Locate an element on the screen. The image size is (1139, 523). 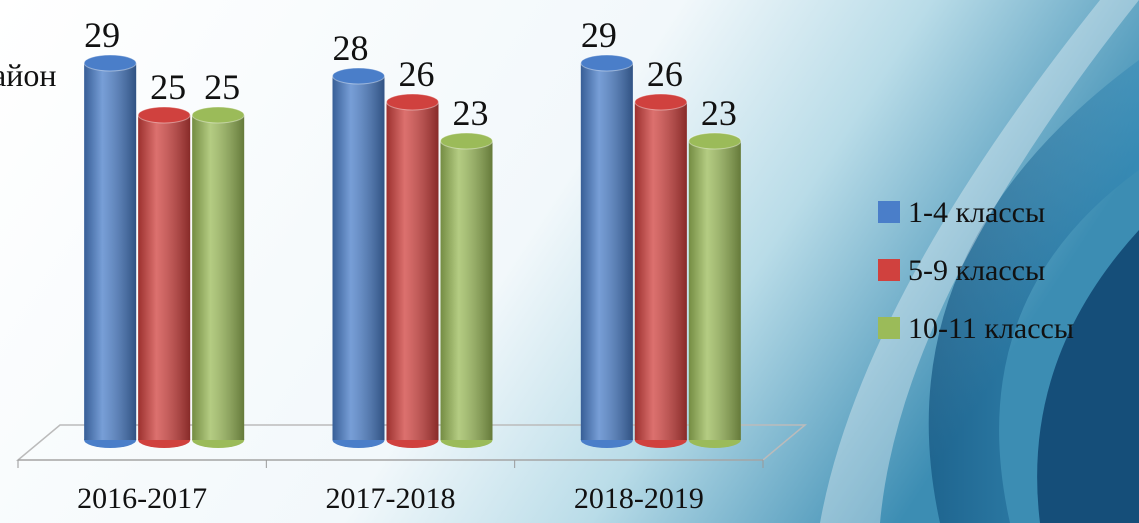
x-tick-label: 2018-2019 is located at coordinates (639, 498).